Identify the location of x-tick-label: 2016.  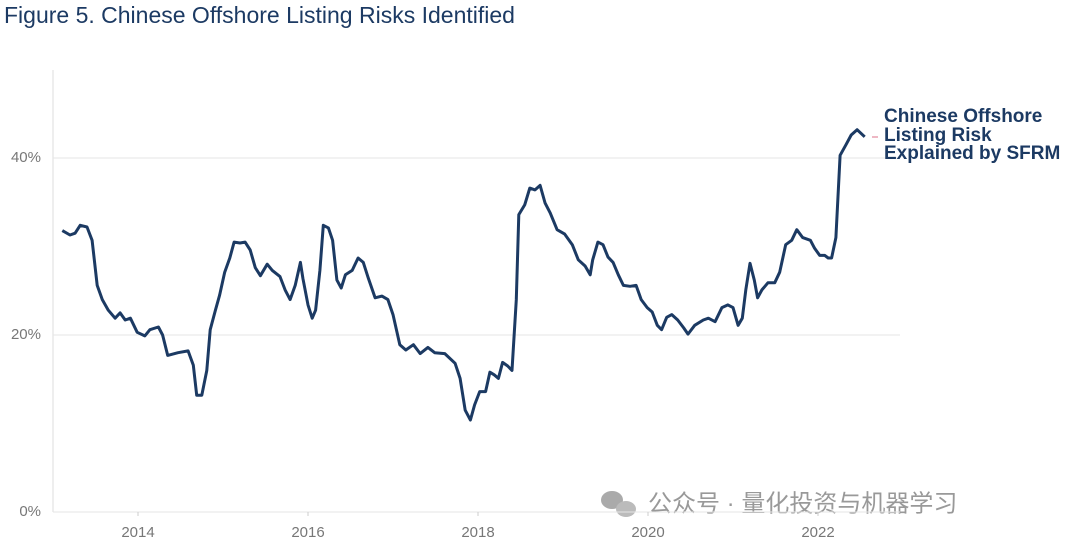
(307, 532).